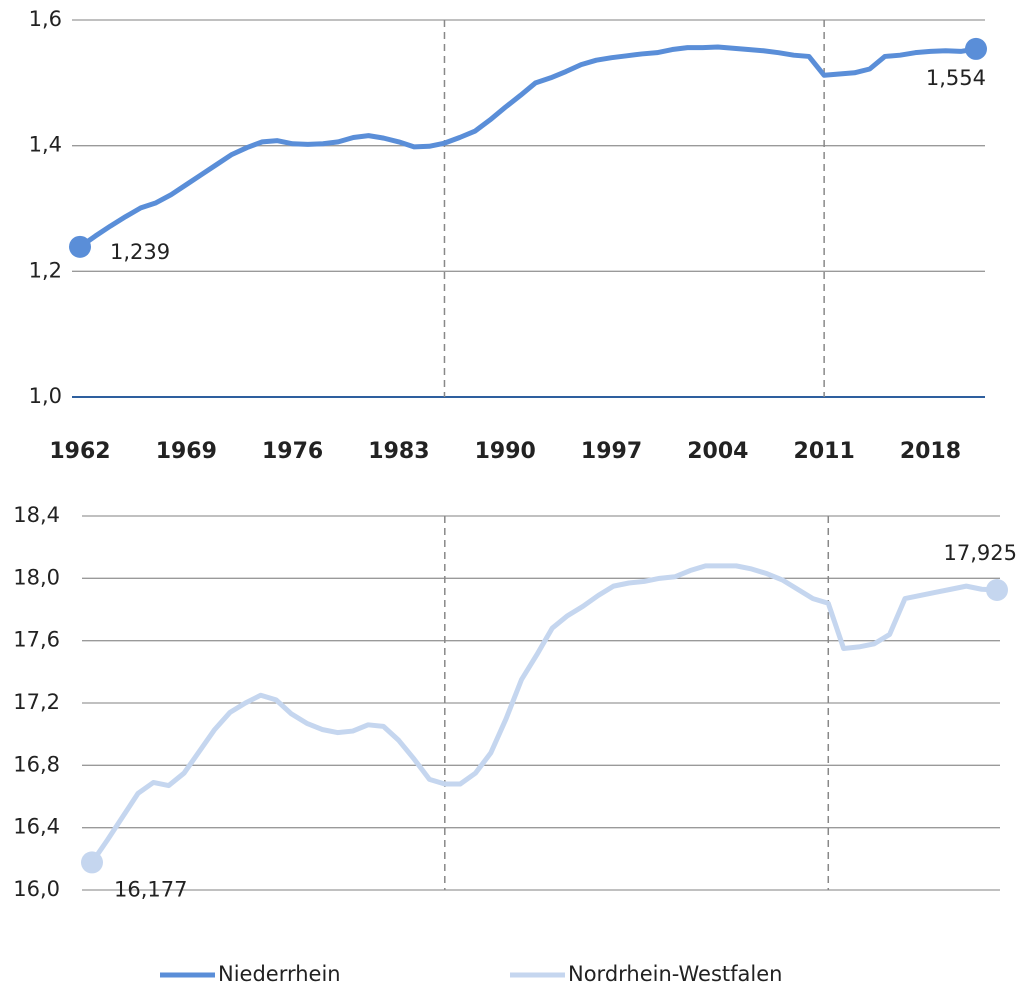 Image resolution: width=1016 pixels, height=987 pixels. I want to click on y-tick-label: 18,0, so click(36, 577).